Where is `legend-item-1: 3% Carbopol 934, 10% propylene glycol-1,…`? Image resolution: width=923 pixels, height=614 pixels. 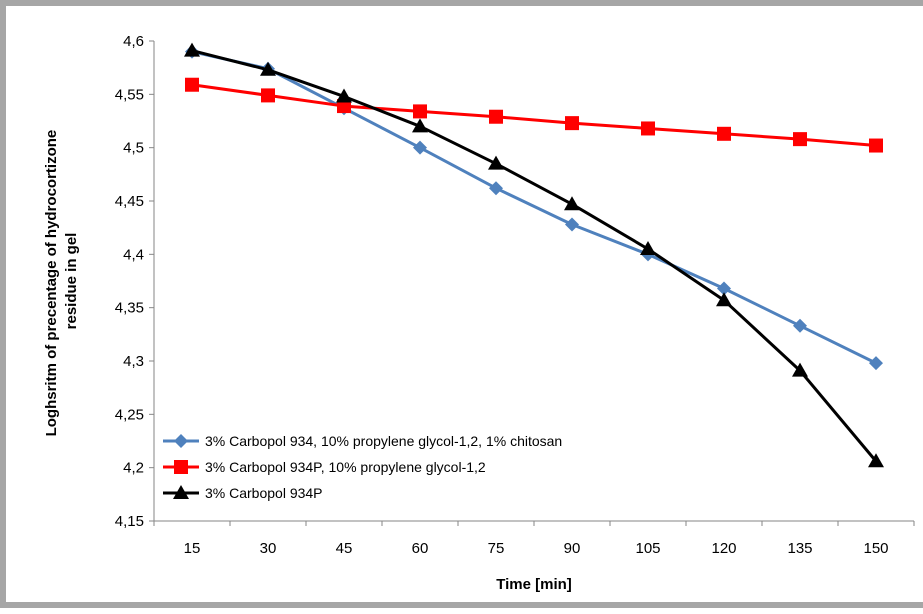 legend-item-1: 3% Carbopol 934, 10% propylene glycol-1,… is located at coordinates (362, 441).